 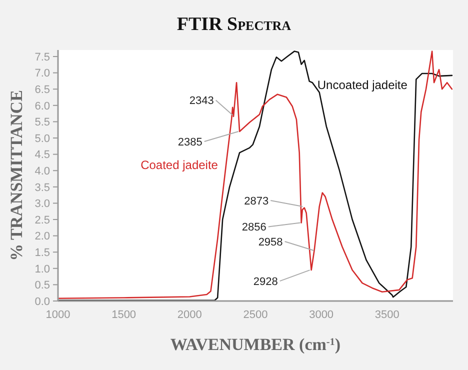 What do you see at coordinates (179, 165) in the screenshot?
I see `series-label: Coated jadeite` at bounding box center [179, 165].